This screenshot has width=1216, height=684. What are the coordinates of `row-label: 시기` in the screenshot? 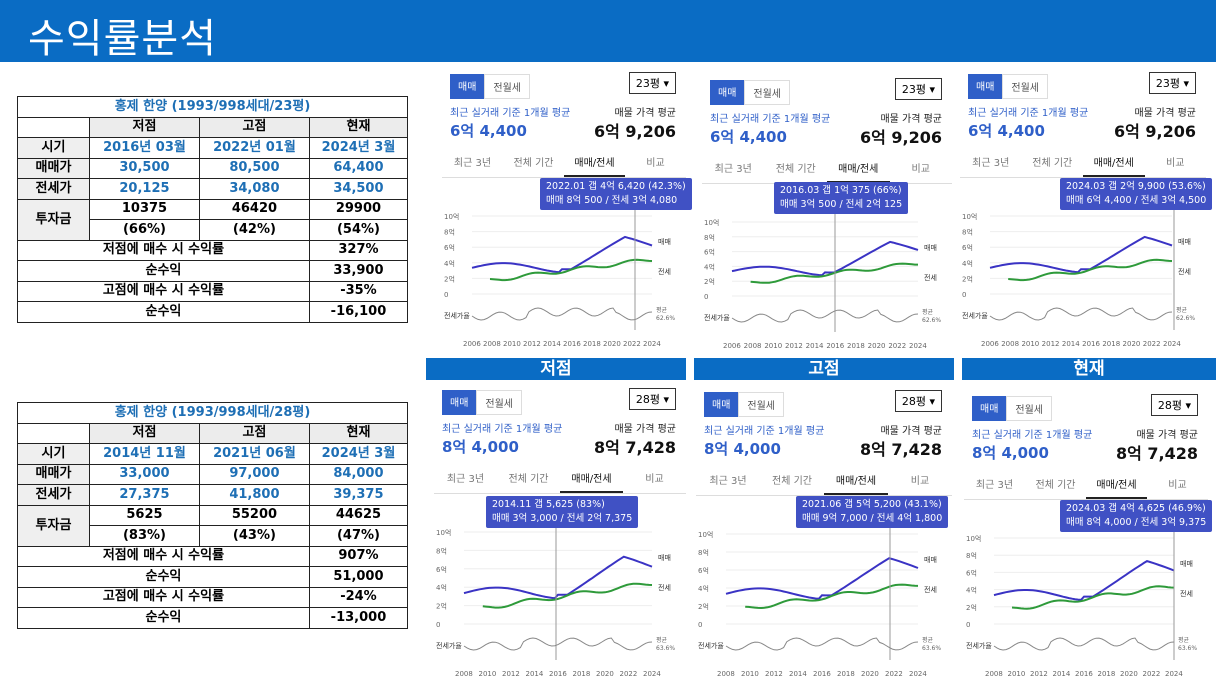 It's located at (53, 148).